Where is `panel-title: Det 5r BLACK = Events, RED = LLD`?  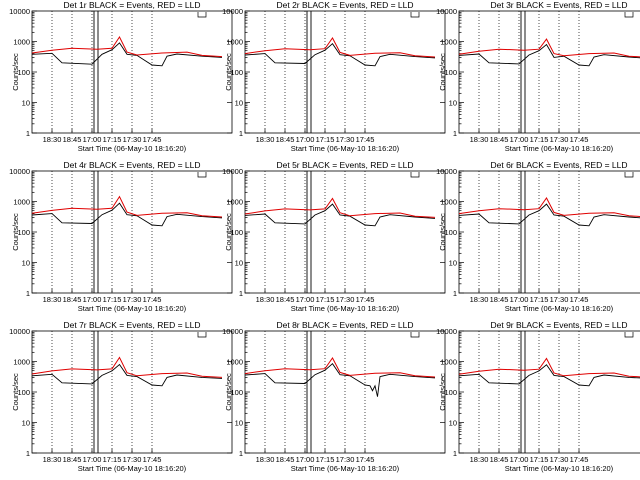 panel-title: Det 5r BLACK = Events, RED = LLD is located at coordinates (344, 165).